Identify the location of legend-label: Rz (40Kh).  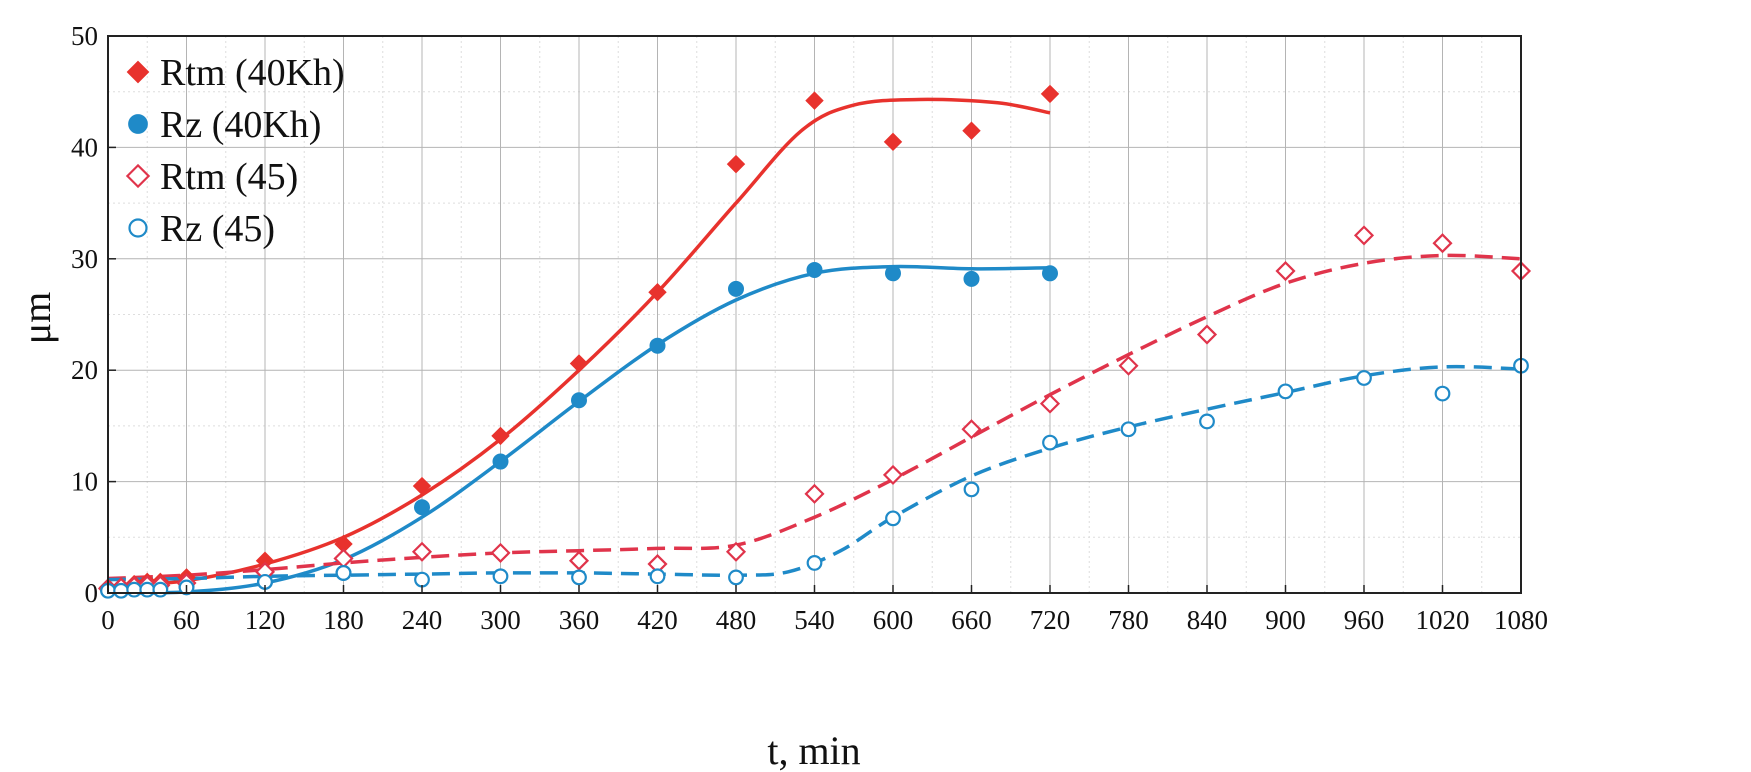
(240, 125).